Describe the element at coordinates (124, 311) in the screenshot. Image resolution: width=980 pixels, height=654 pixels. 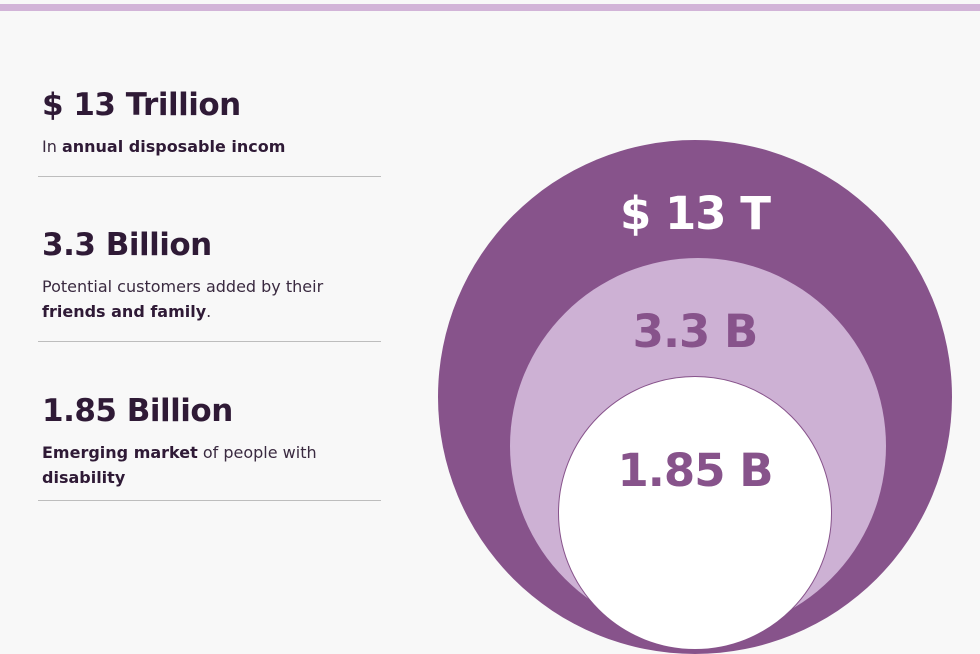
I see `stat-desc-bold: friends and family` at that location.